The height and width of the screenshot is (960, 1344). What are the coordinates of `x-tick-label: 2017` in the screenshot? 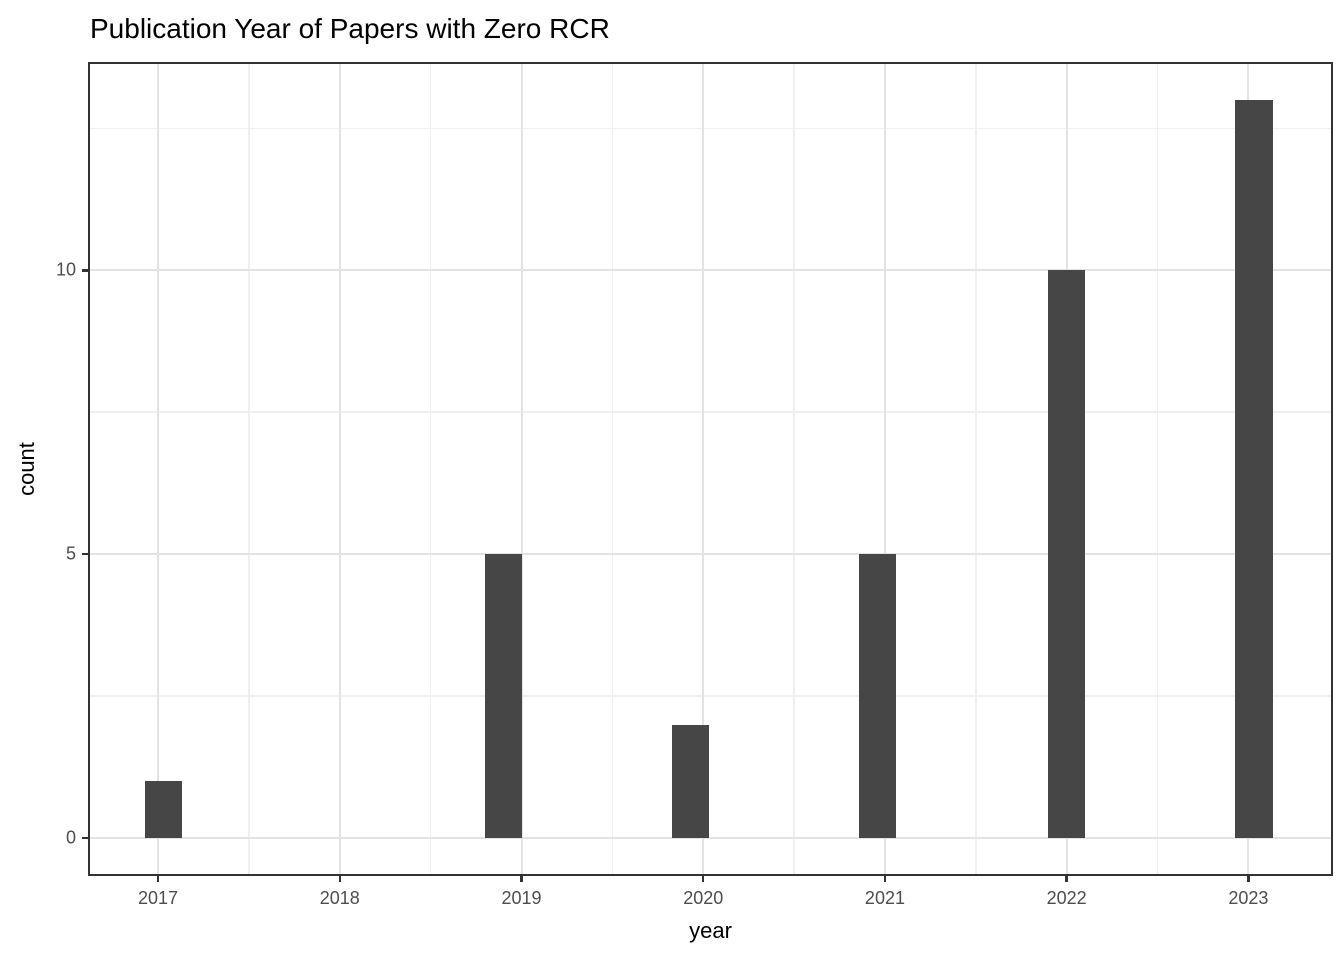 It's located at (158, 898).